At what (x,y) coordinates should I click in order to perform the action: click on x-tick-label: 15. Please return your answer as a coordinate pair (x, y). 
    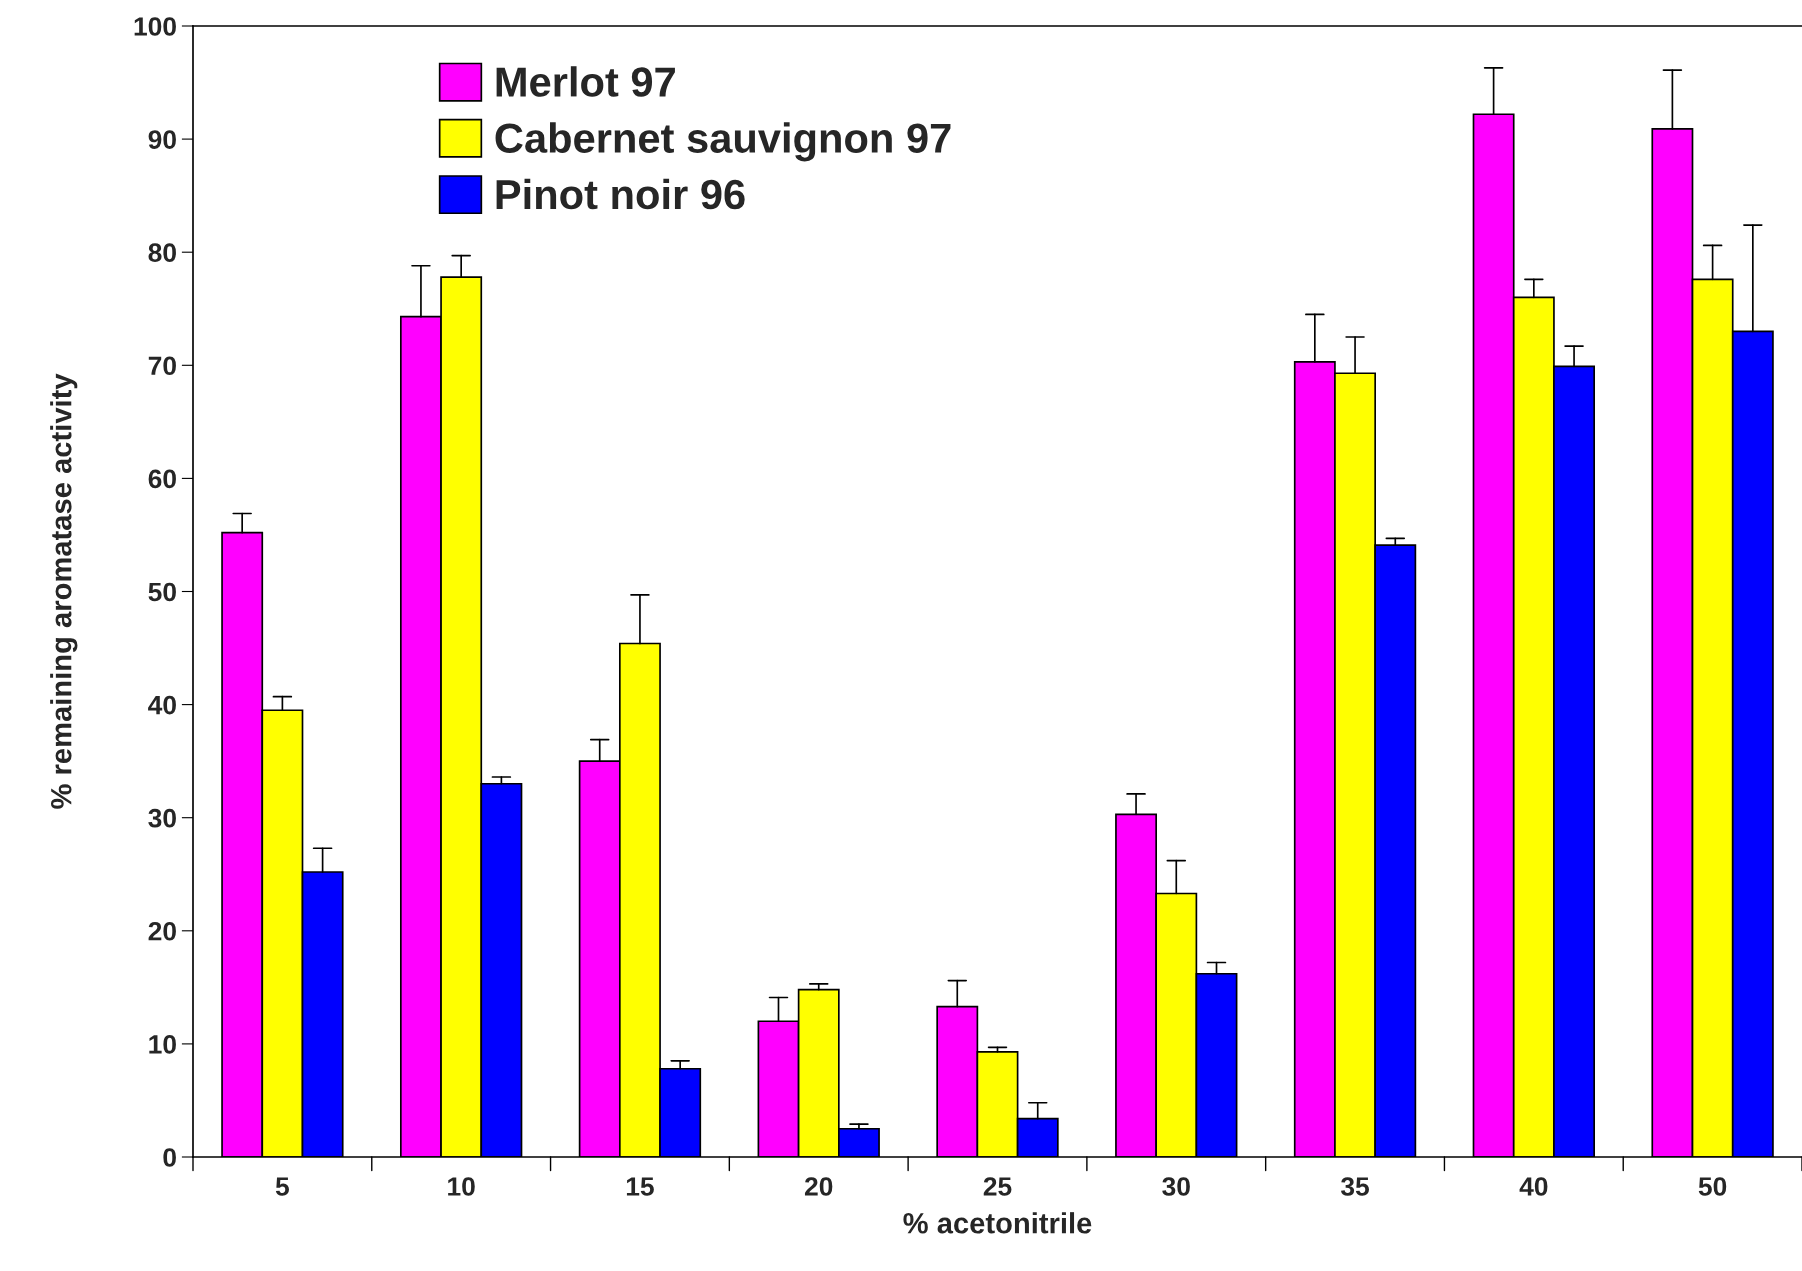
    Looking at the image, I should click on (640, 1186).